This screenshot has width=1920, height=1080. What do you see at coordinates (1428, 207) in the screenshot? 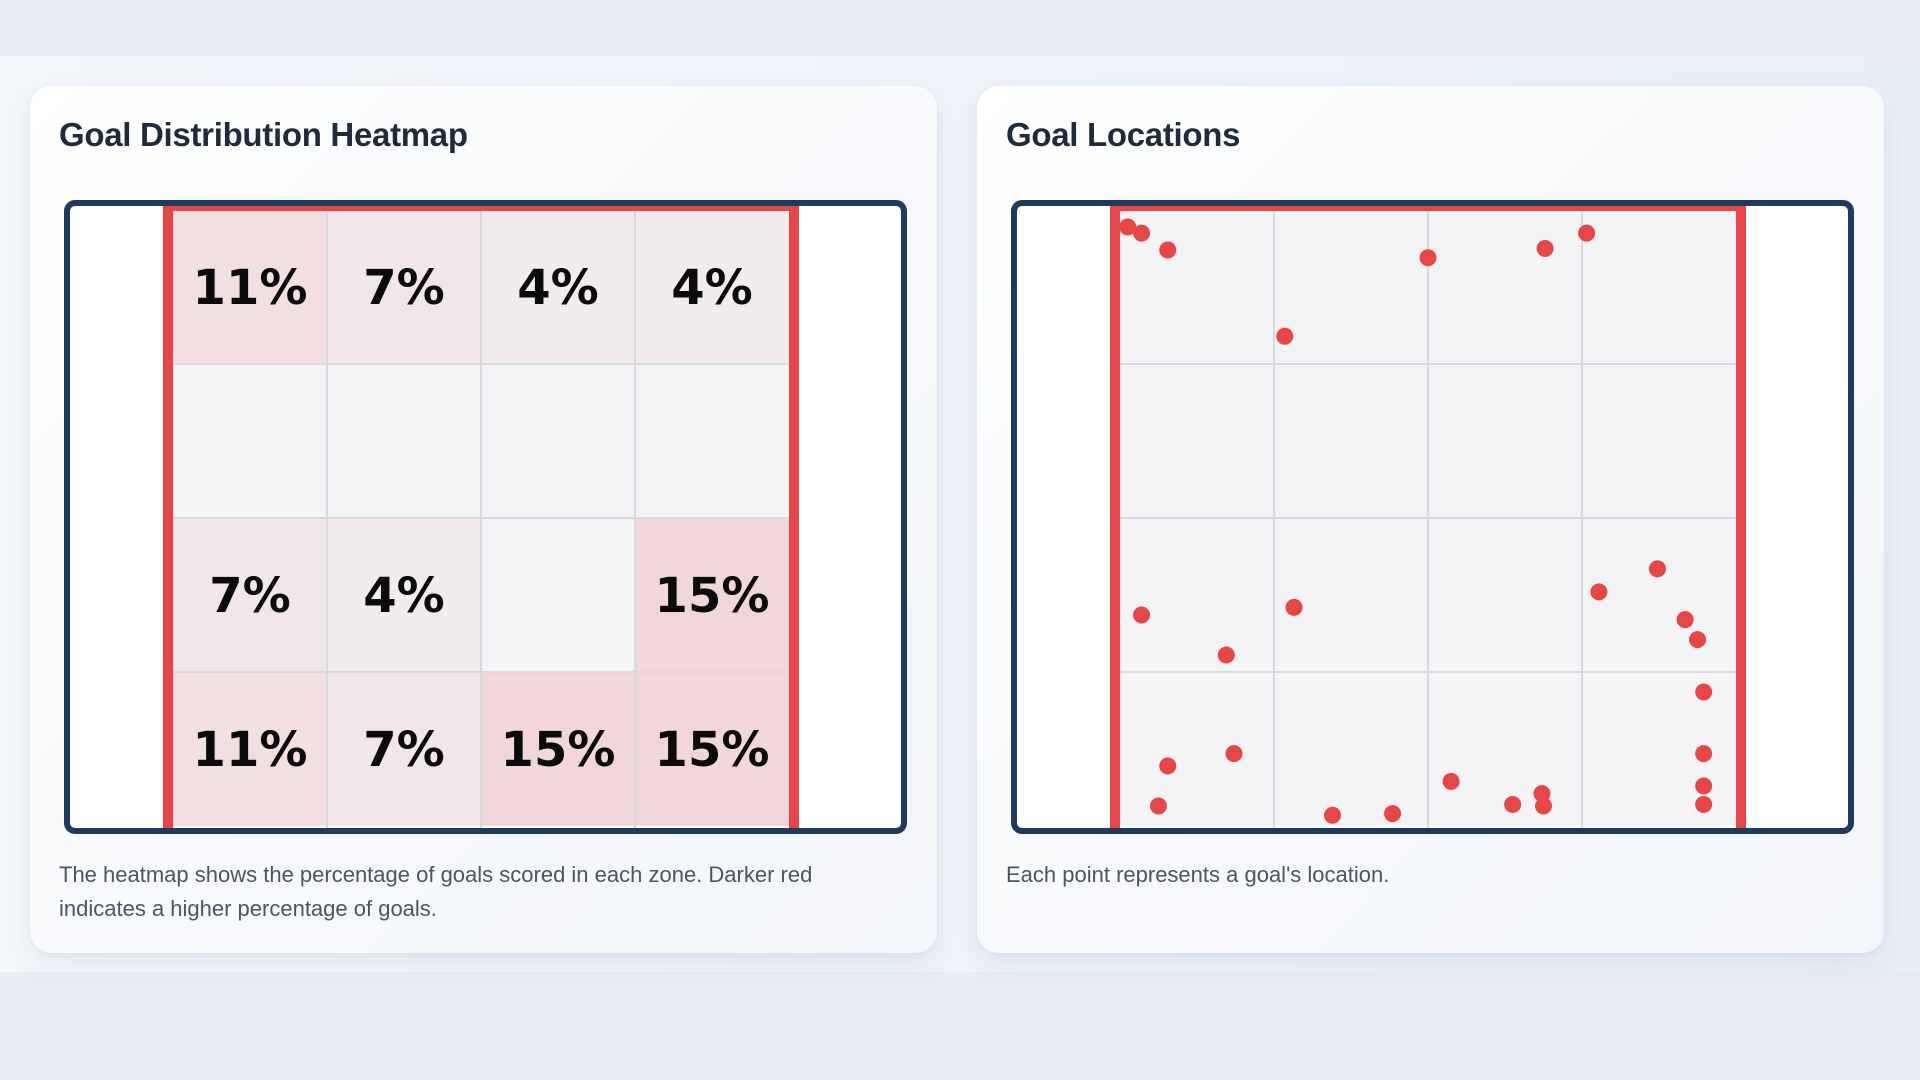
I see `scatter-crossbar` at bounding box center [1428, 207].